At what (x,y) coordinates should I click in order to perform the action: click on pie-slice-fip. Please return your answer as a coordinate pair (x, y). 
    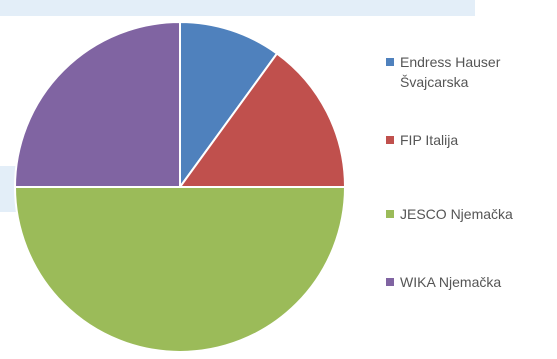
    Looking at the image, I should click on (262, 120).